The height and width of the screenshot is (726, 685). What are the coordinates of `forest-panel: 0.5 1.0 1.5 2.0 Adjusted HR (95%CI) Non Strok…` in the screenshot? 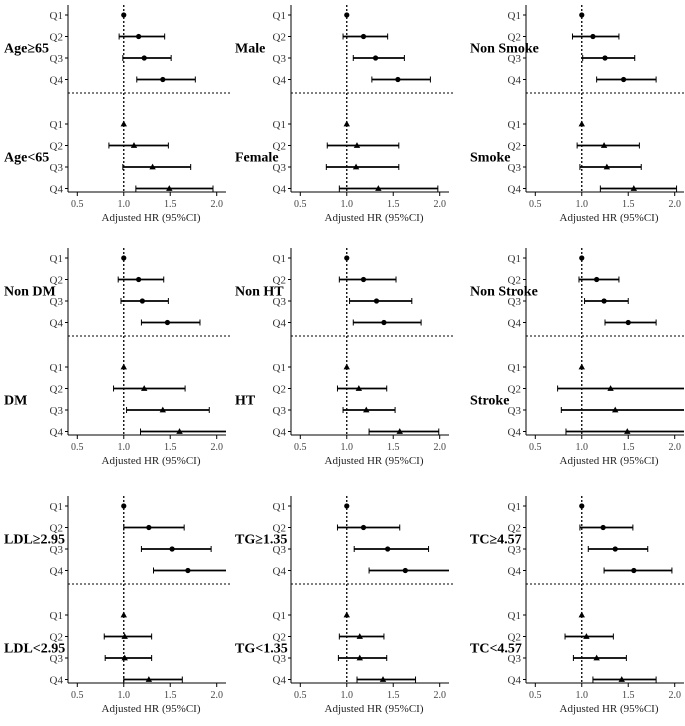 It's located at (577, 357).